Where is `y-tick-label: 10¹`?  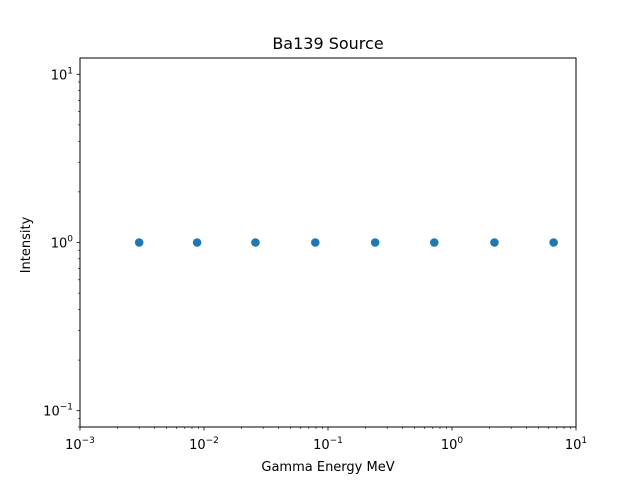
y-tick-label: 10¹ is located at coordinates (62, 74).